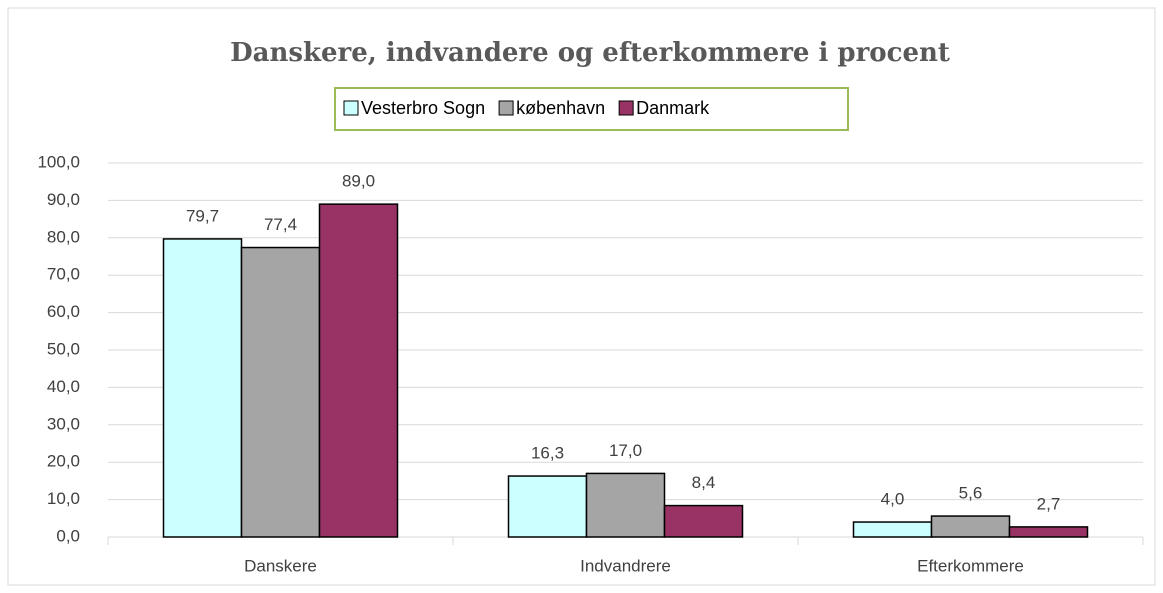  I want to click on y-tick-label: 90,0, so click(63, 199).